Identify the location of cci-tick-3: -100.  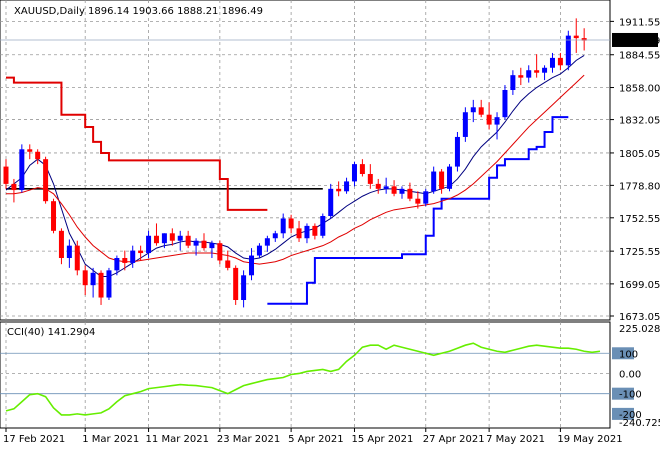
(630, 395).